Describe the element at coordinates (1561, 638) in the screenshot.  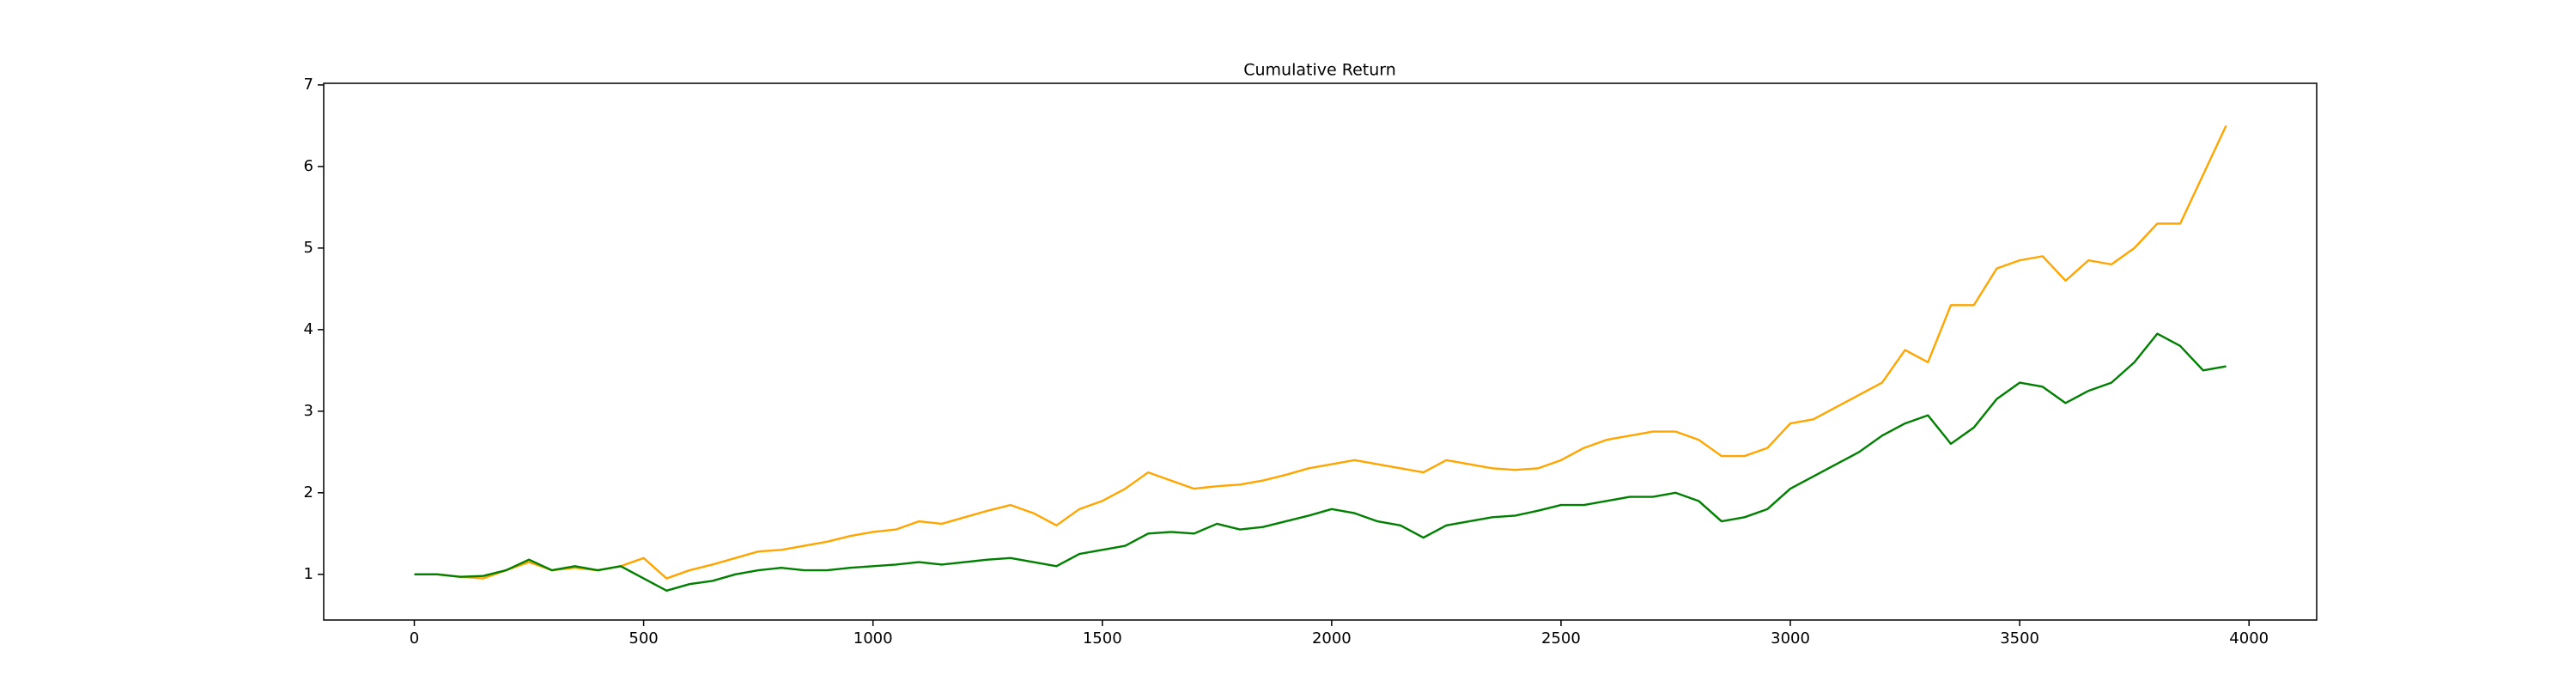
I see `x-tick-label: 2500` at that location.